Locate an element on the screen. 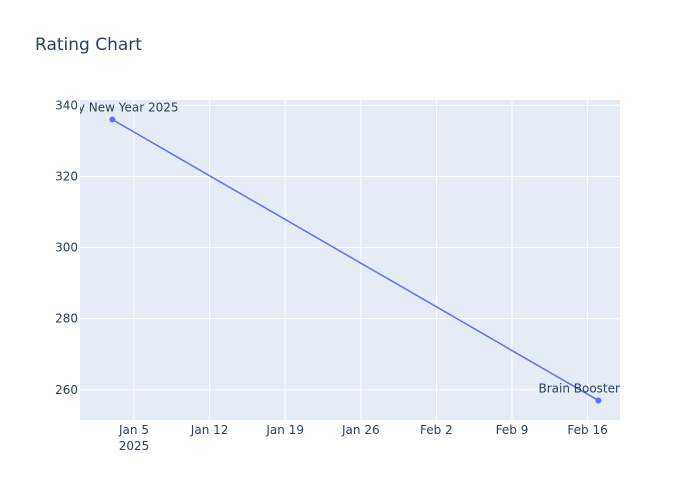 This screenshot has width=700, height=500. x-tick-label: Feb 16 is located at coordinates (587, 430).